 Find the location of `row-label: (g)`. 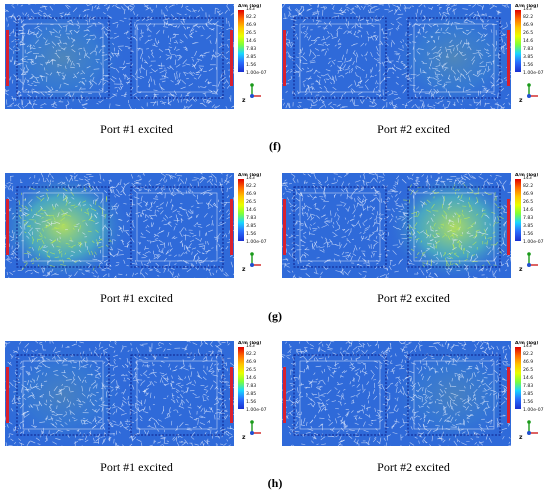

row-label: (g) is located at coordinates (275, 316).